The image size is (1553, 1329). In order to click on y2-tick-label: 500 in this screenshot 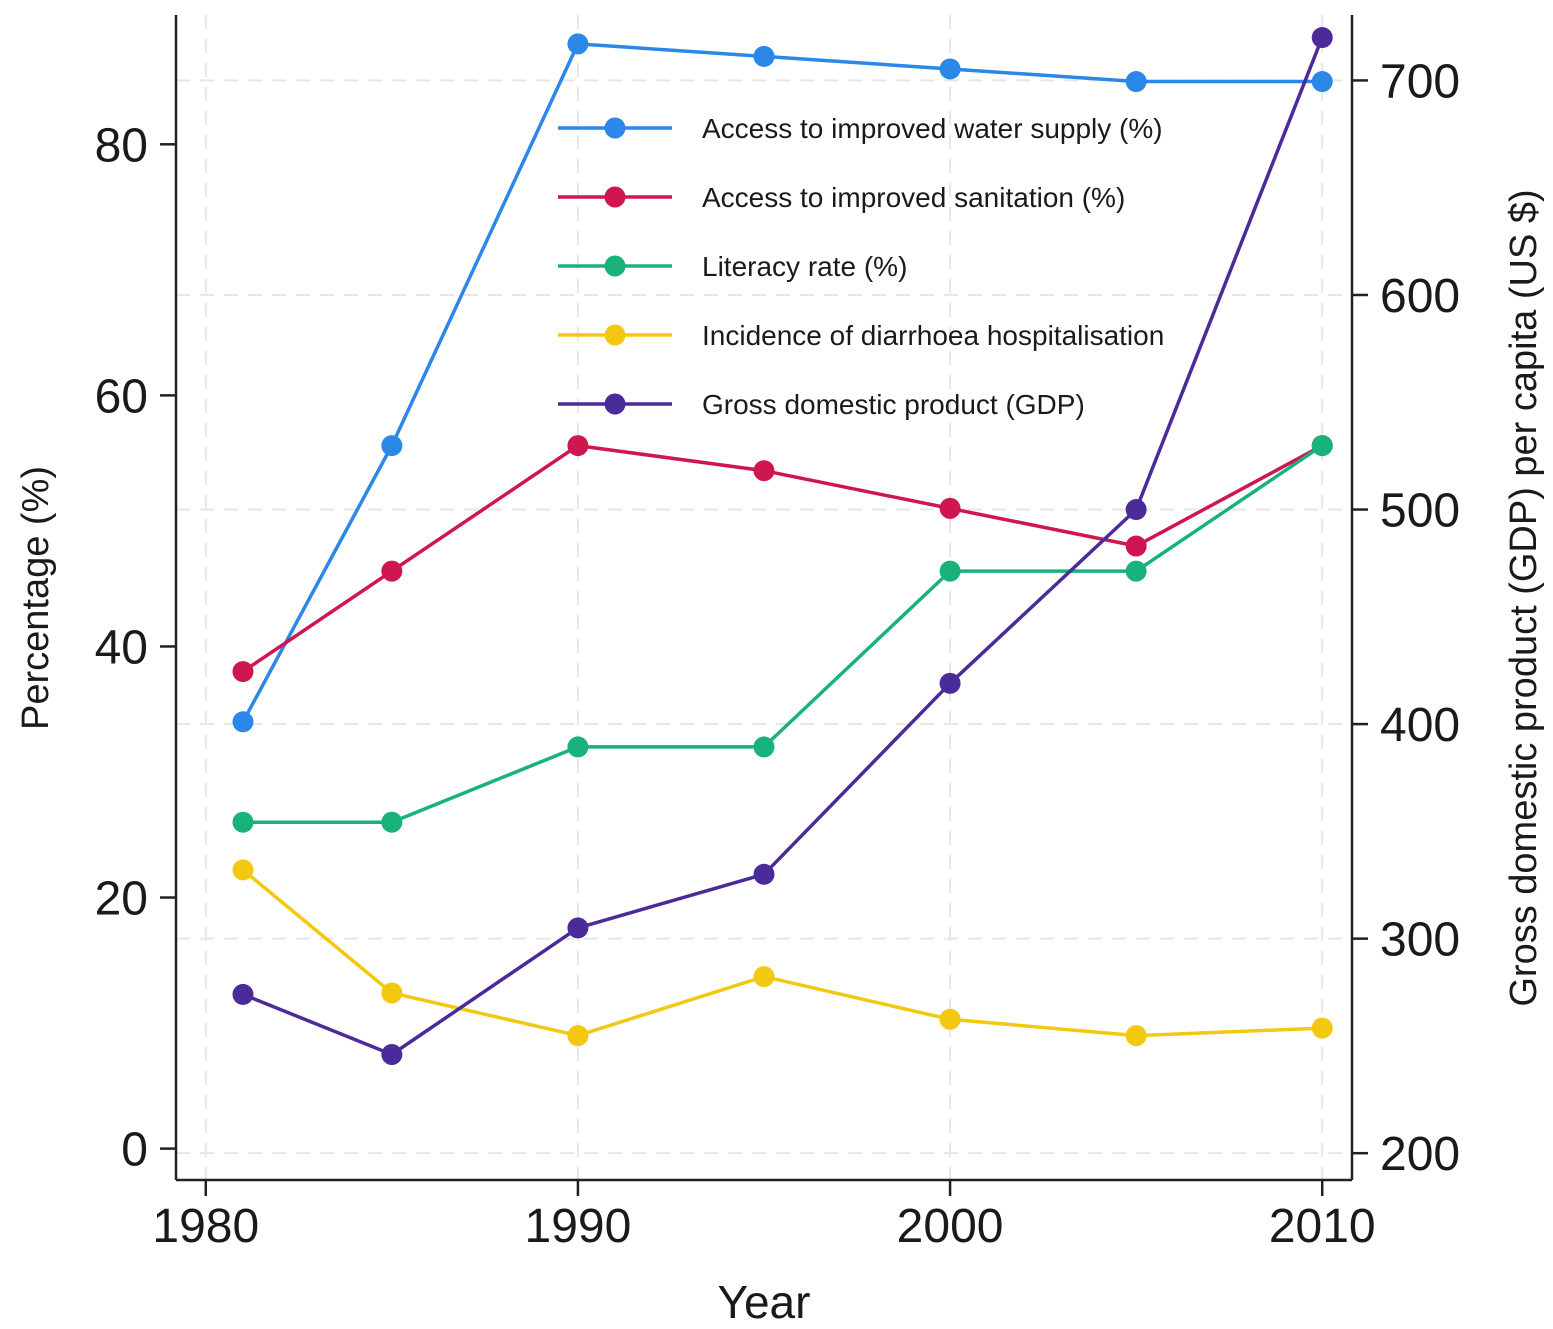, I will do `click(1420, 511)`.